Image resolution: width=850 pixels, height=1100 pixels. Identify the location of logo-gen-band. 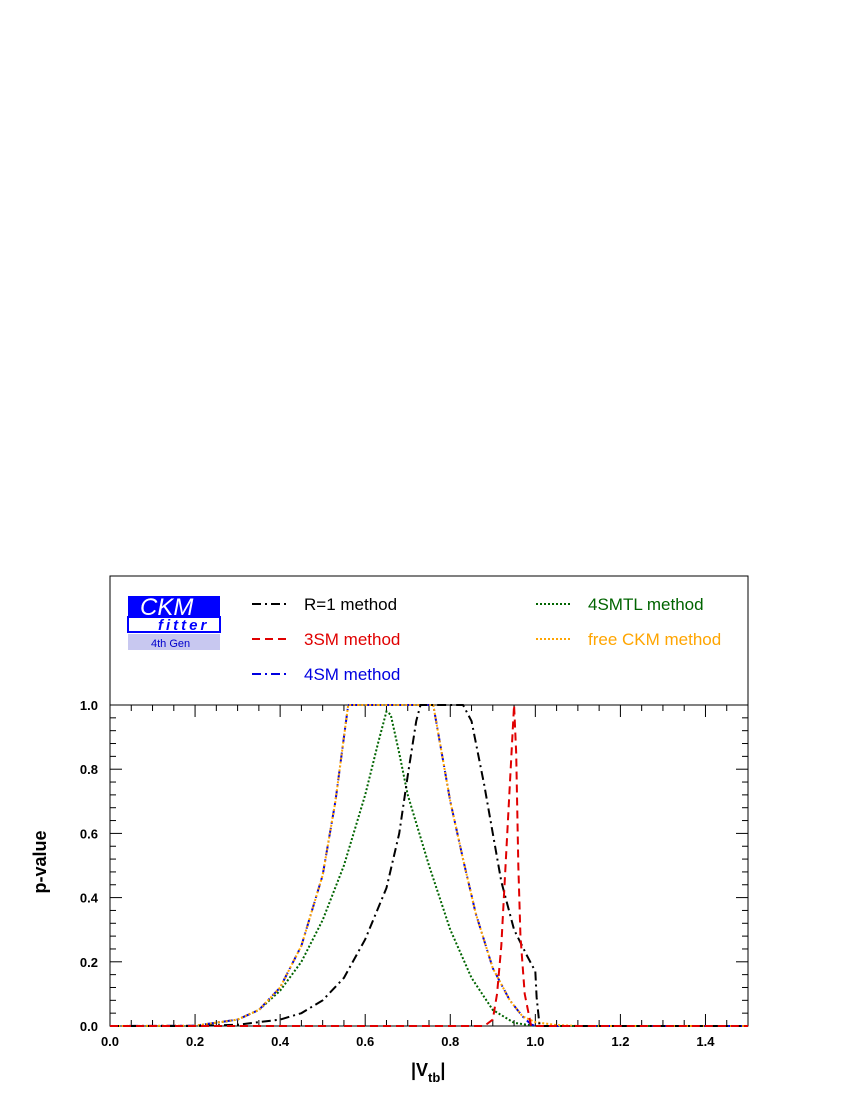
(174, 642).